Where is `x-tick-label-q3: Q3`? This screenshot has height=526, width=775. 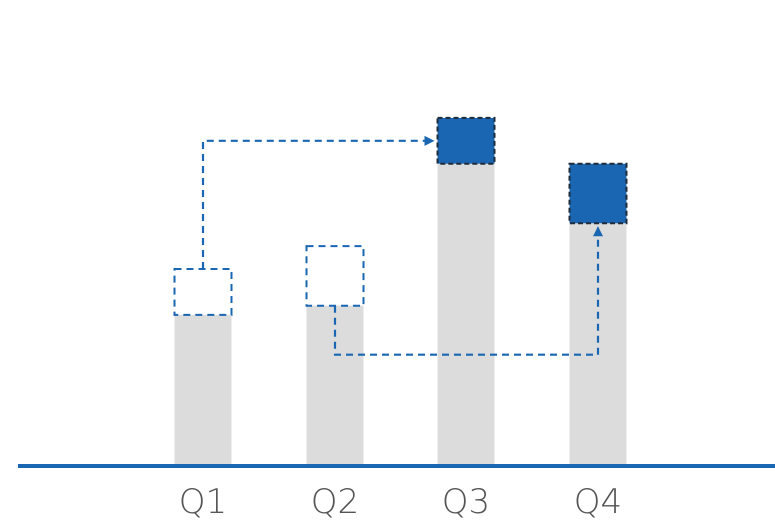
x-tick-label-q3: Q3 is located at coordinates (466, 502).